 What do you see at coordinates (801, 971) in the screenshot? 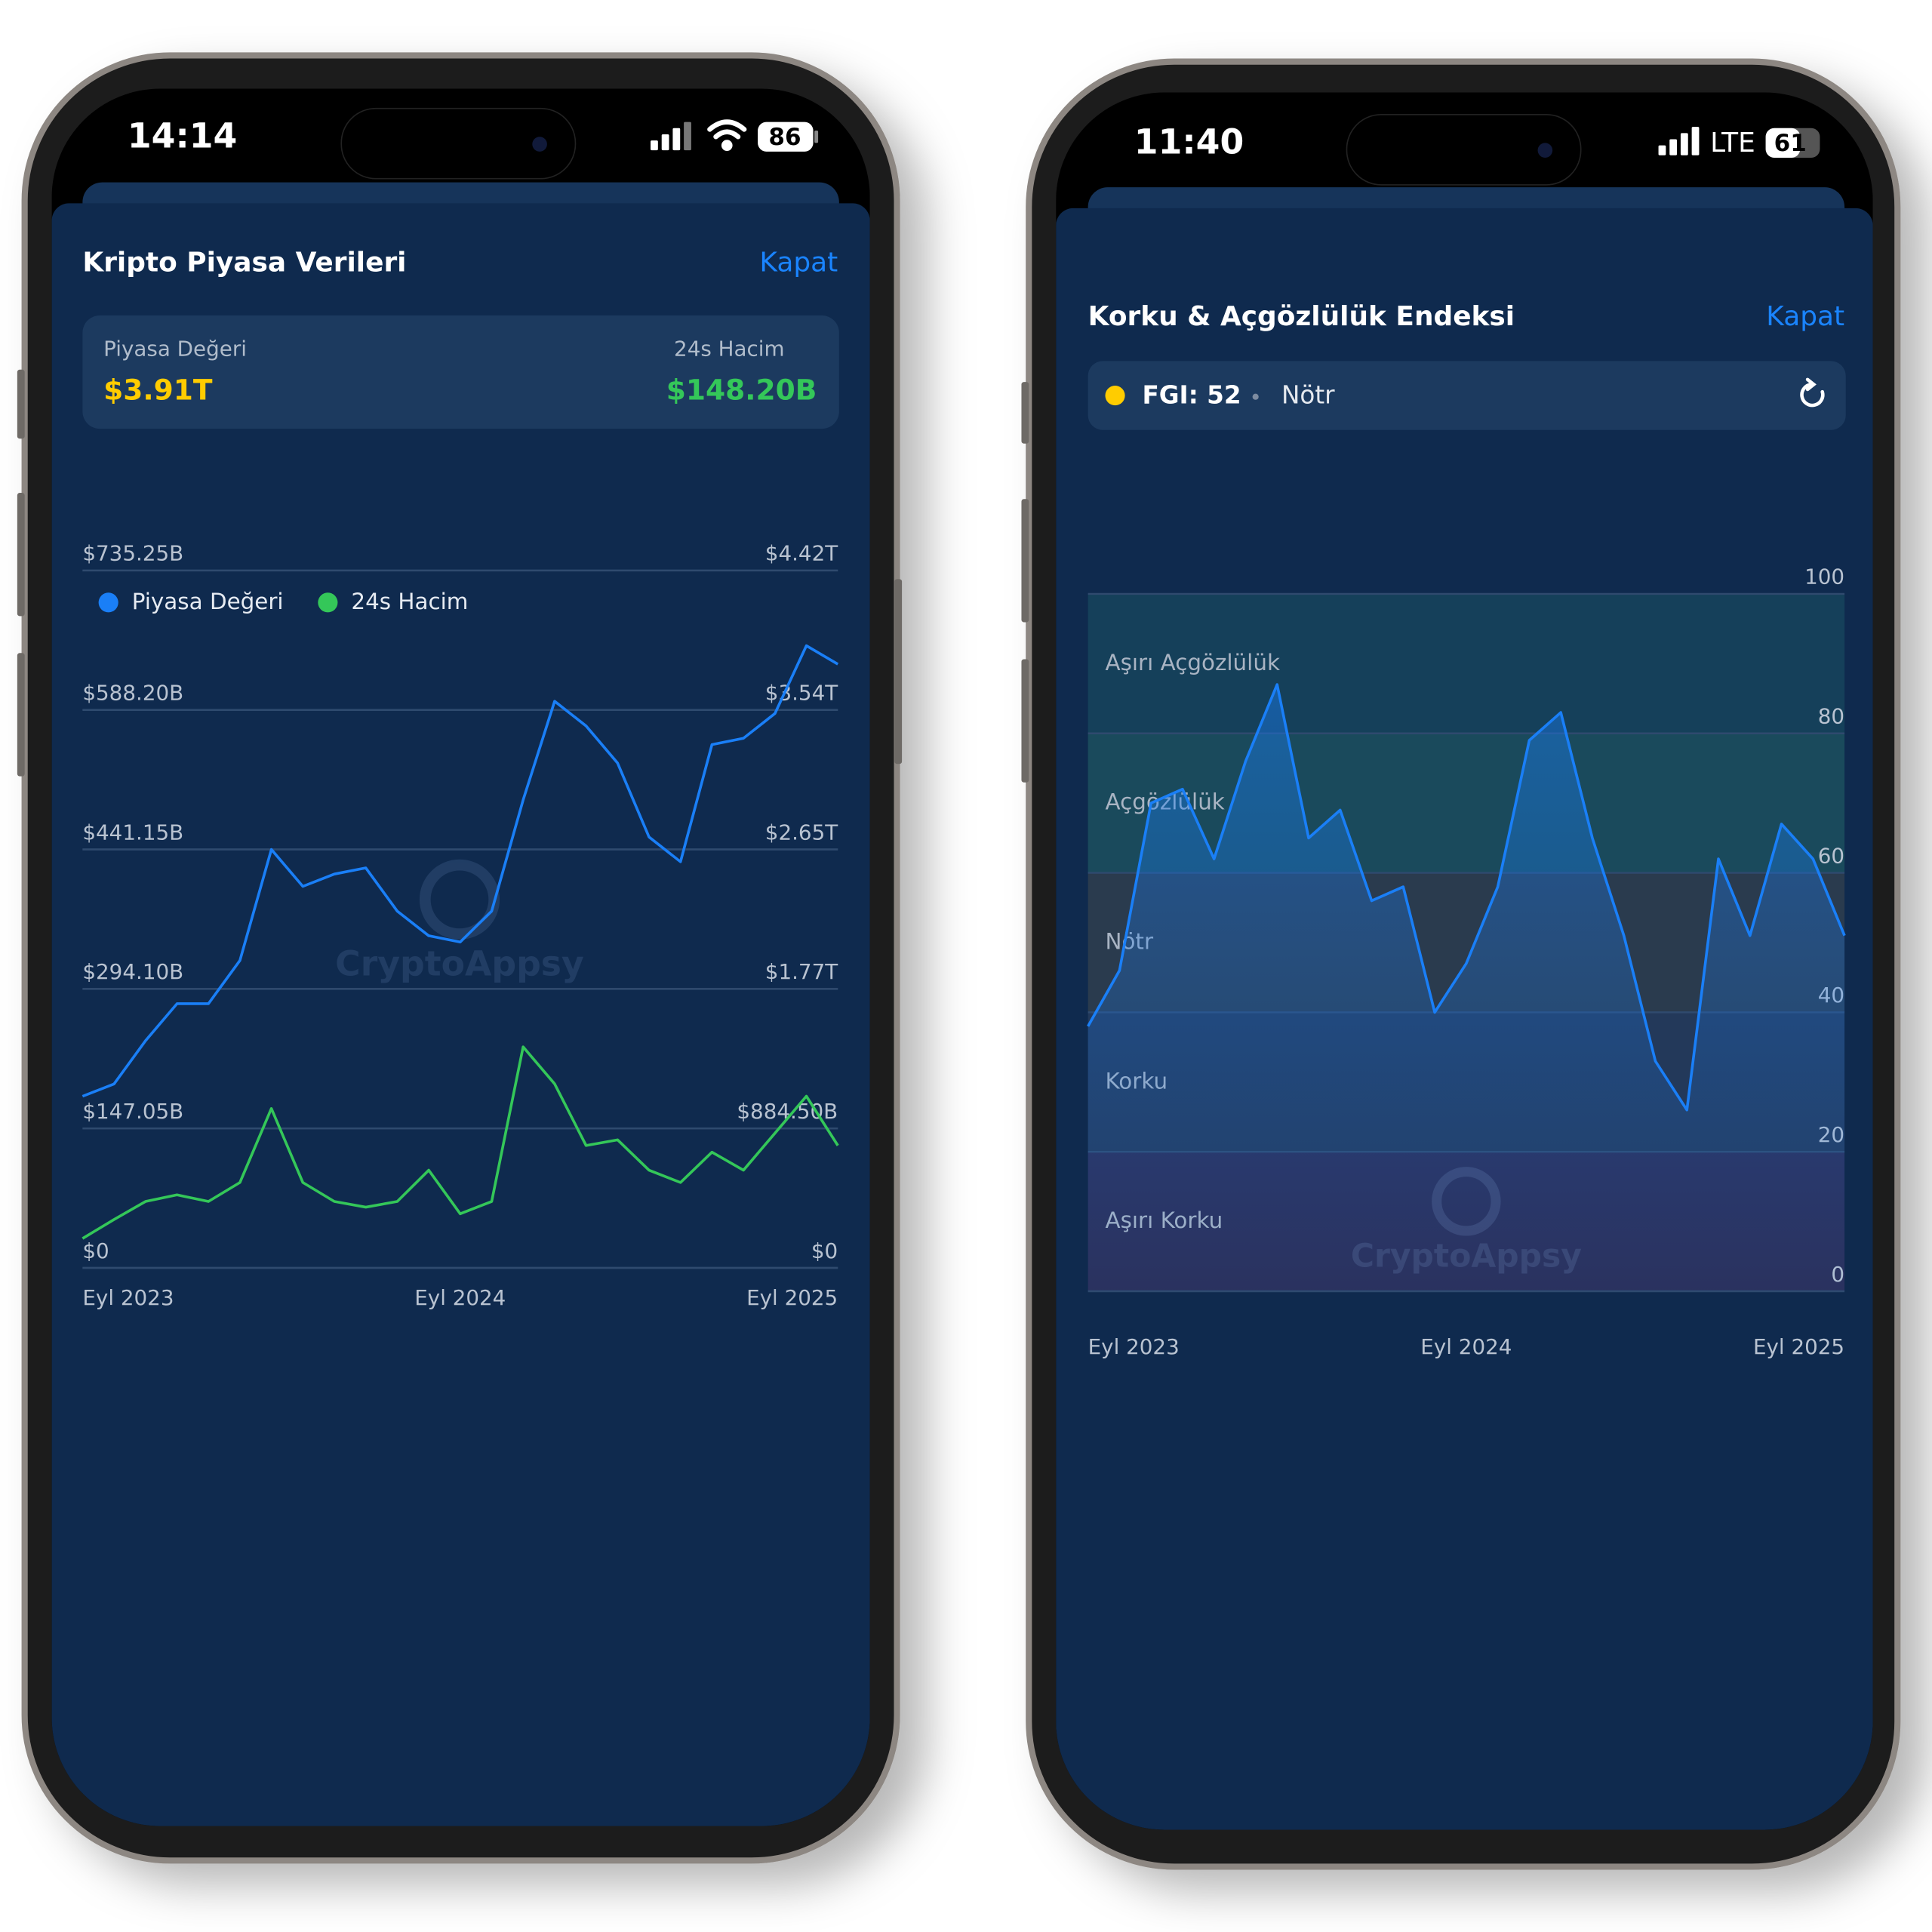
I see `y2-tick-label: $1.77T` at bounding box center [801, 971].